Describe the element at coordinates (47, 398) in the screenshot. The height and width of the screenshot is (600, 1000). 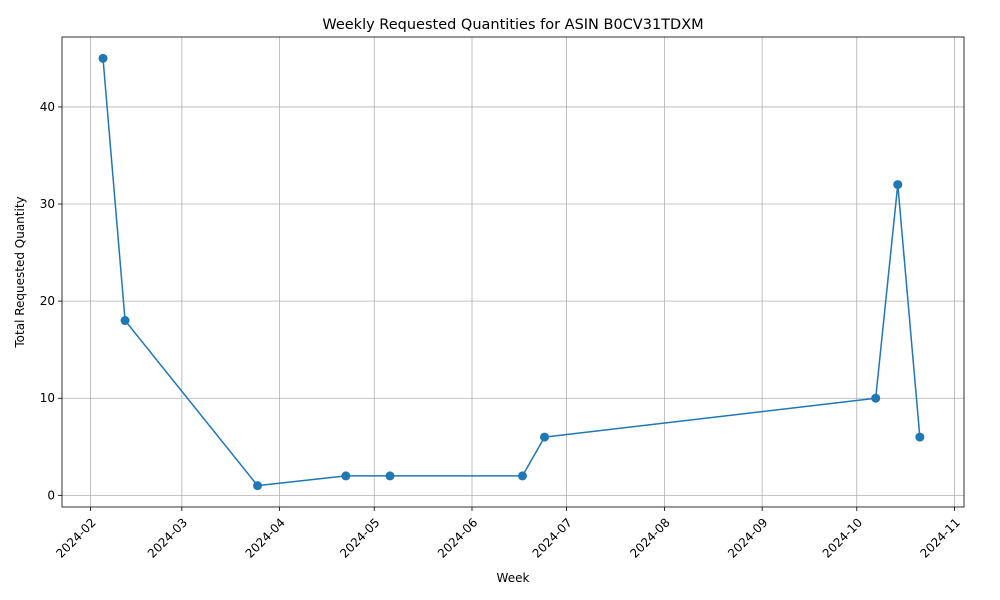
I see `y-tick-label: 10` at that location.